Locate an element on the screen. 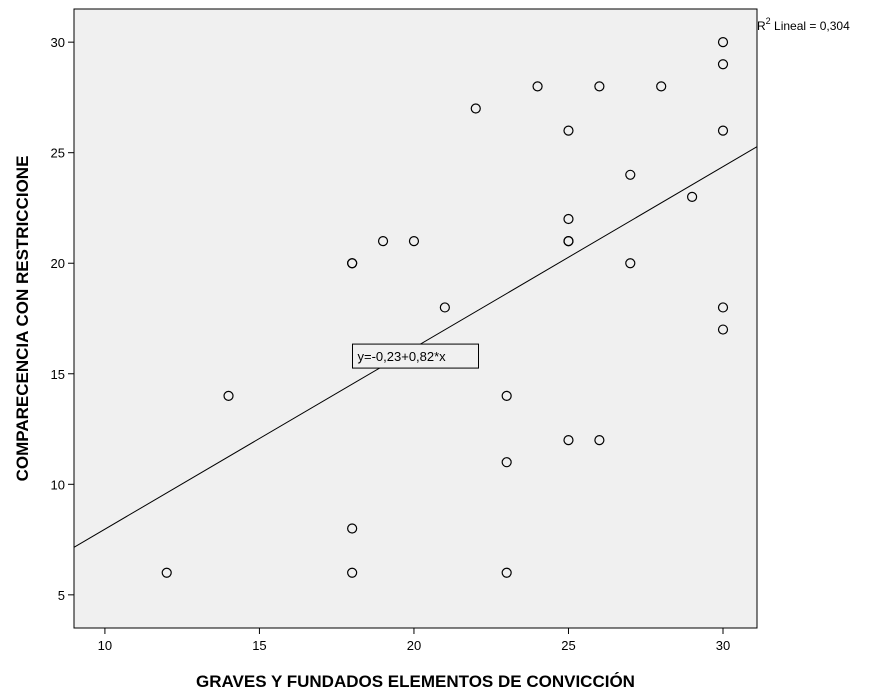  x-tick-label: 30 is located at coordinates (723, 645).